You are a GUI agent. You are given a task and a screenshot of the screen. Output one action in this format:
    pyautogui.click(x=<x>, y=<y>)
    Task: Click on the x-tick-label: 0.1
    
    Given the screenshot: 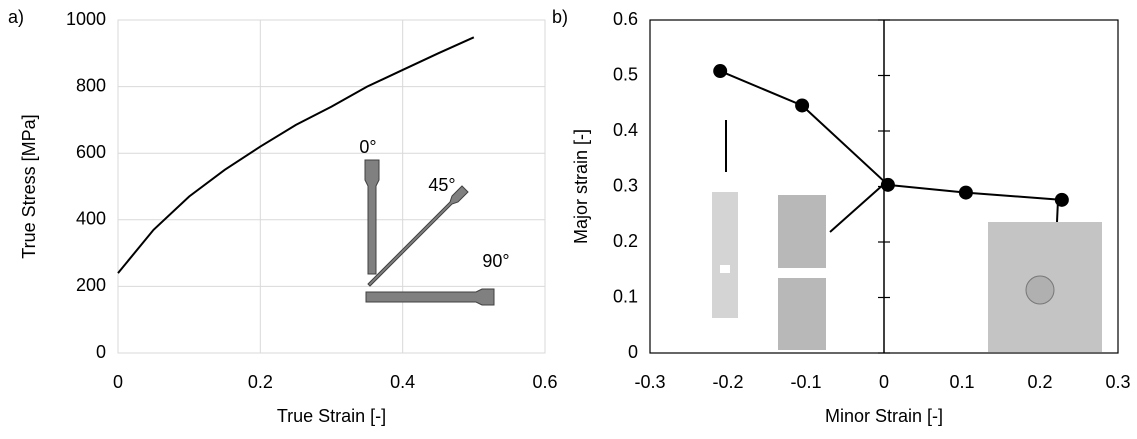 What is the action you would take?
    pyautogui.click(x=961, y=382)
    